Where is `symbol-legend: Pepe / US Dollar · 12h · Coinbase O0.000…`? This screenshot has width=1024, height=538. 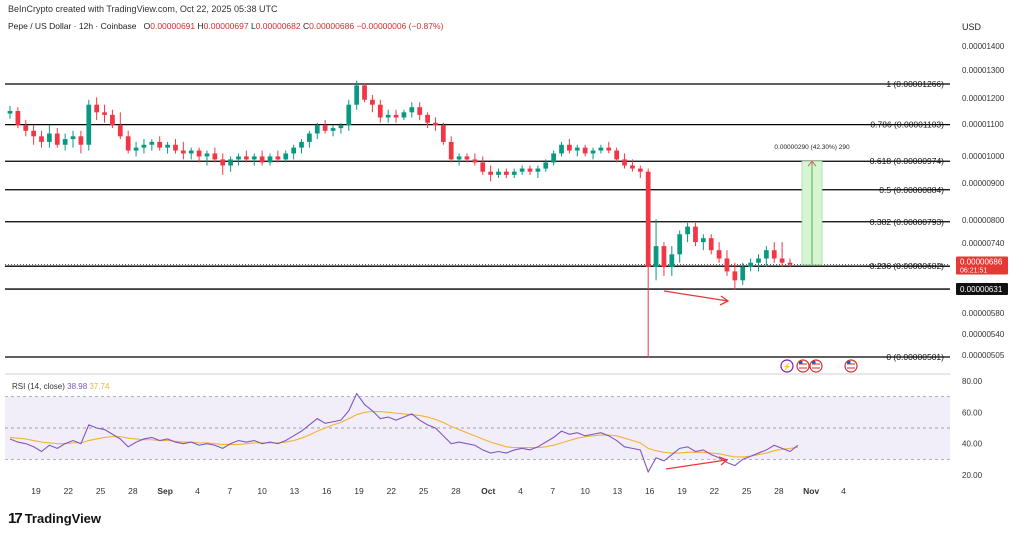 symbol-legend: Pepe / US Dollar · 12h · Coinbase O0.000… is located at coordinates (225, 26).